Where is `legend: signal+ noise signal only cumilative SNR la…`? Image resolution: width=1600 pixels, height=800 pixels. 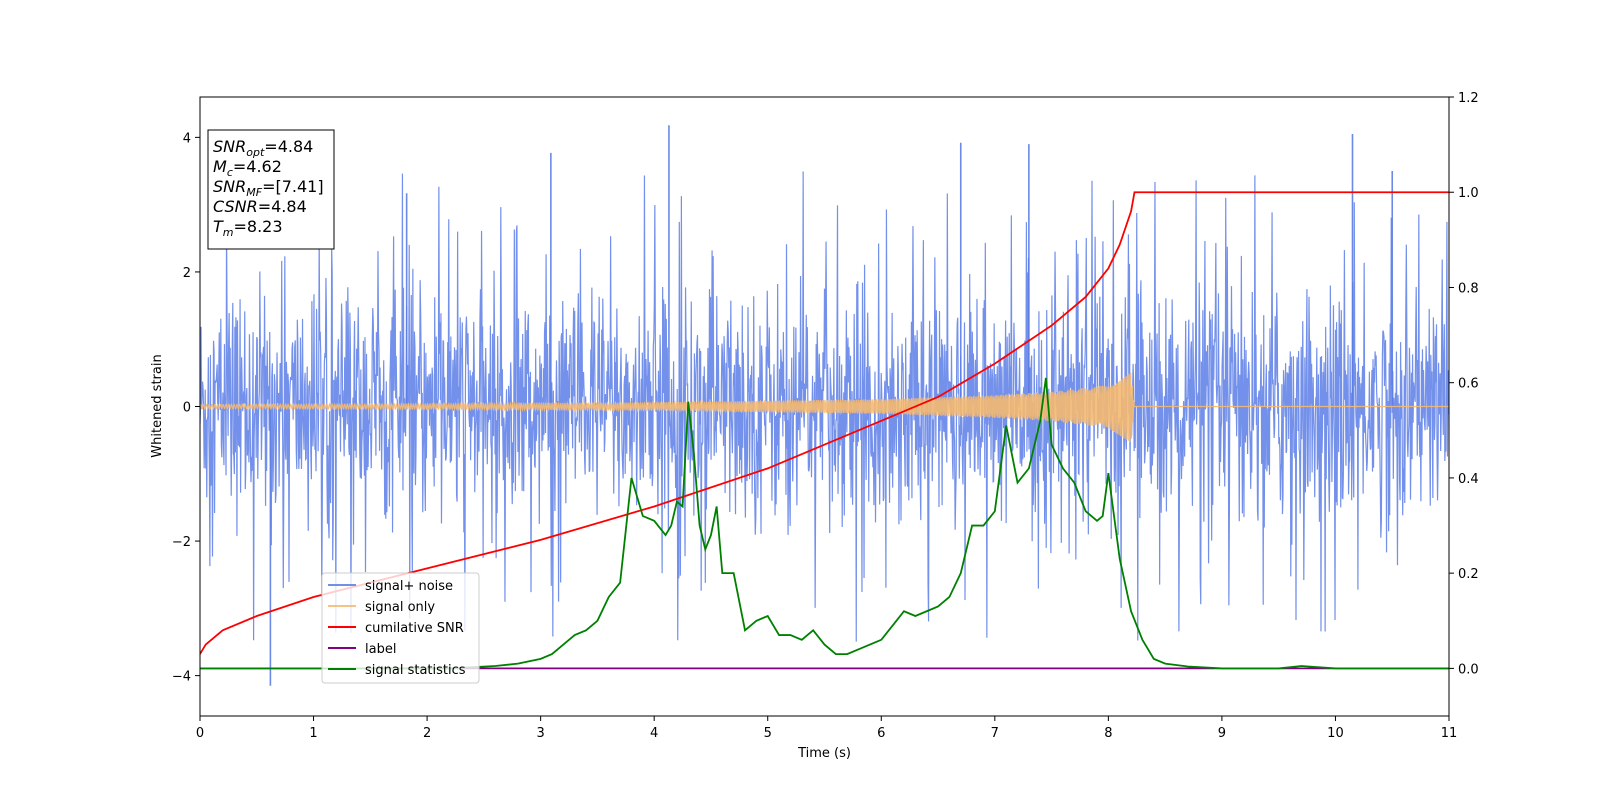 legend: signal+ noise signal only cumilative SNR la… is located at coordinates (400, 628).